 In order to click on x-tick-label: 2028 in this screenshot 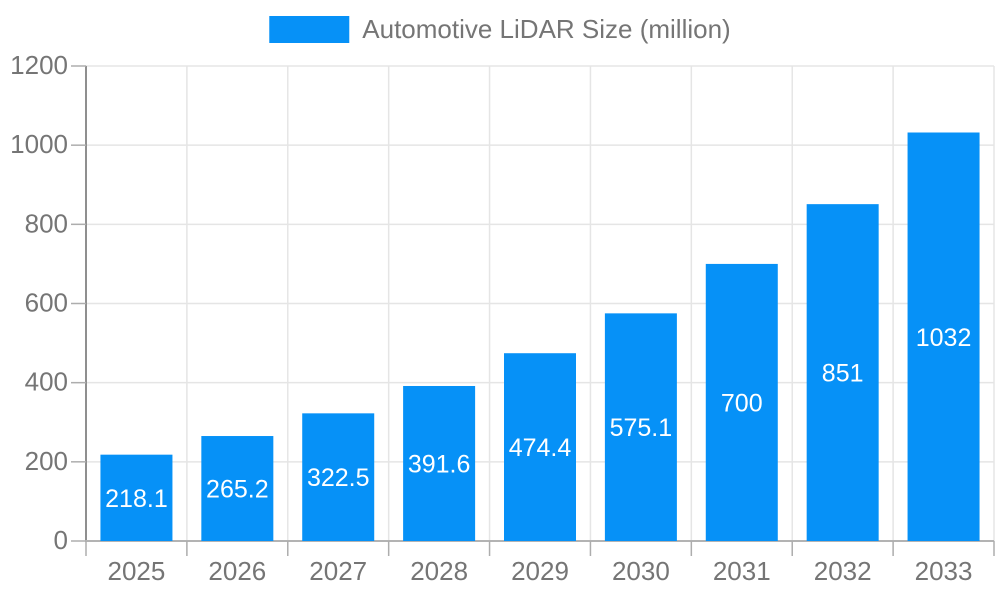, I will do `click(439, 571)`.